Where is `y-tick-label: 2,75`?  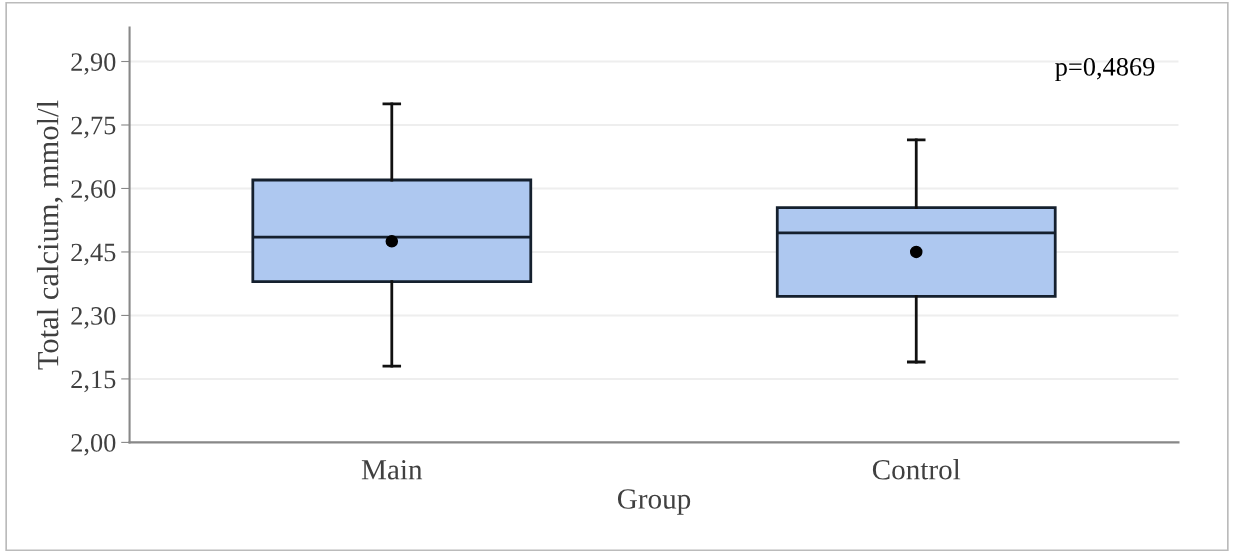 y-tick-label: 2,75 is located at coordinates (93, 127).